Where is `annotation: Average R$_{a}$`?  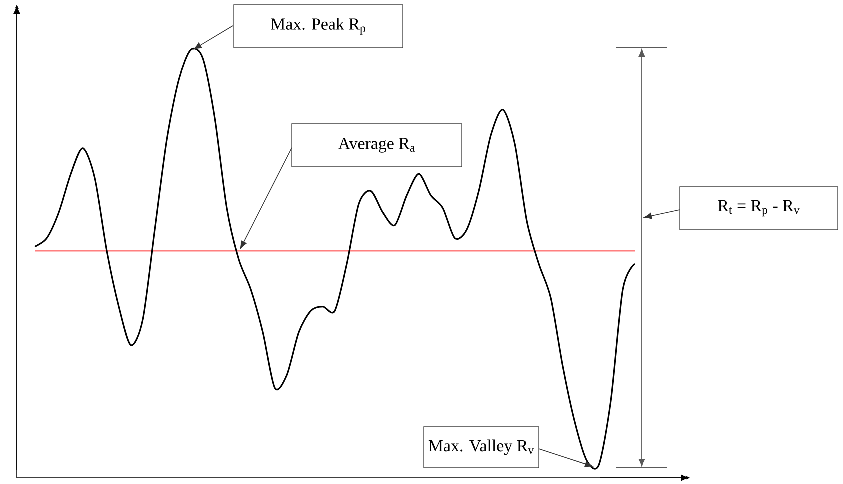
annotation: Average R$_{a}$ is located at coordinates (377, 145).